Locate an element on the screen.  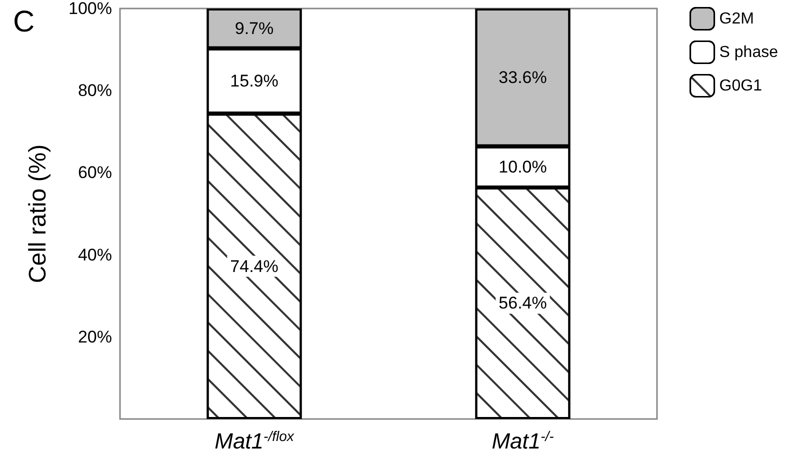
y-tick-label: 60% is located at coordinates (95, 172).